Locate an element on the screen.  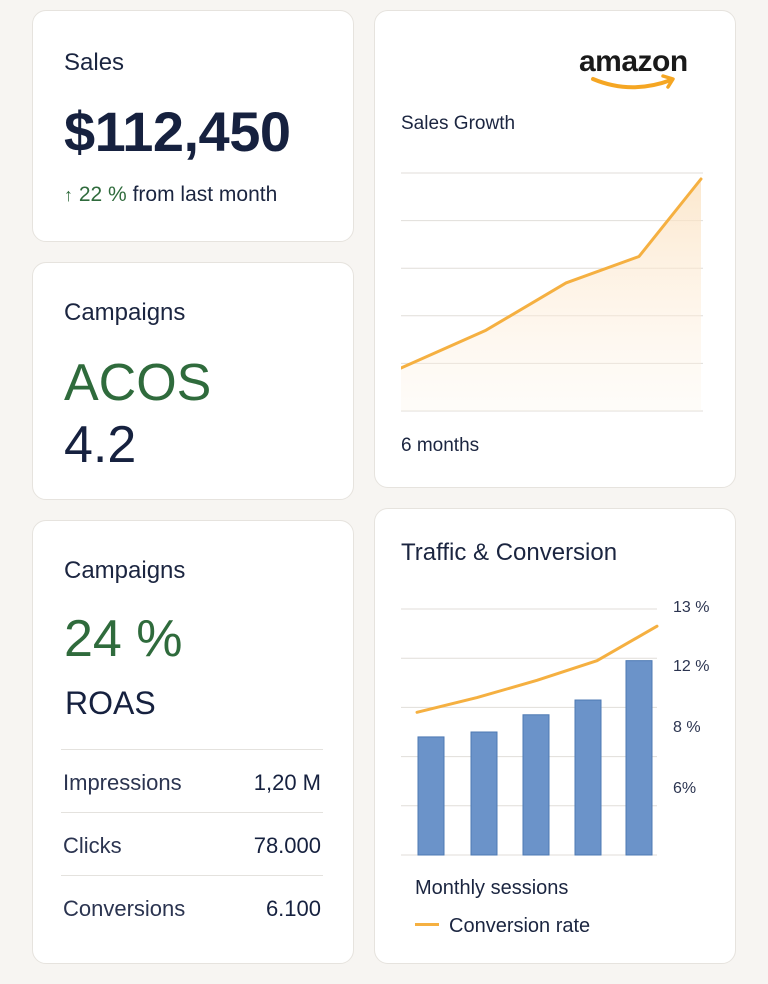
sales-trend: ↑ 22 % from last month is located at coordinates (170, 195).